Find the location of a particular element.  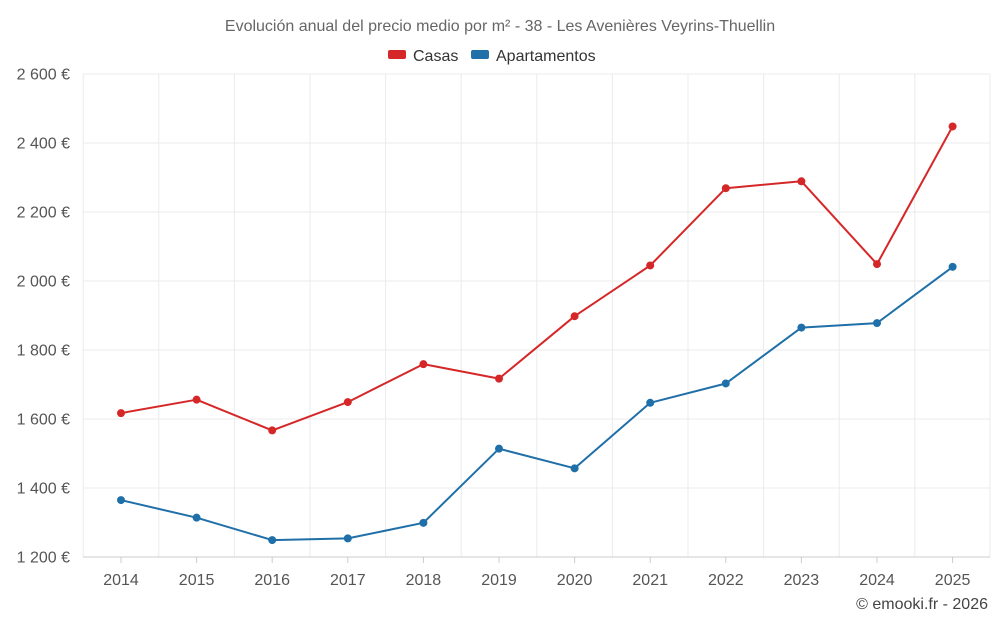

y-tick-label: 1 600 € is located at coordinates (43, 420).